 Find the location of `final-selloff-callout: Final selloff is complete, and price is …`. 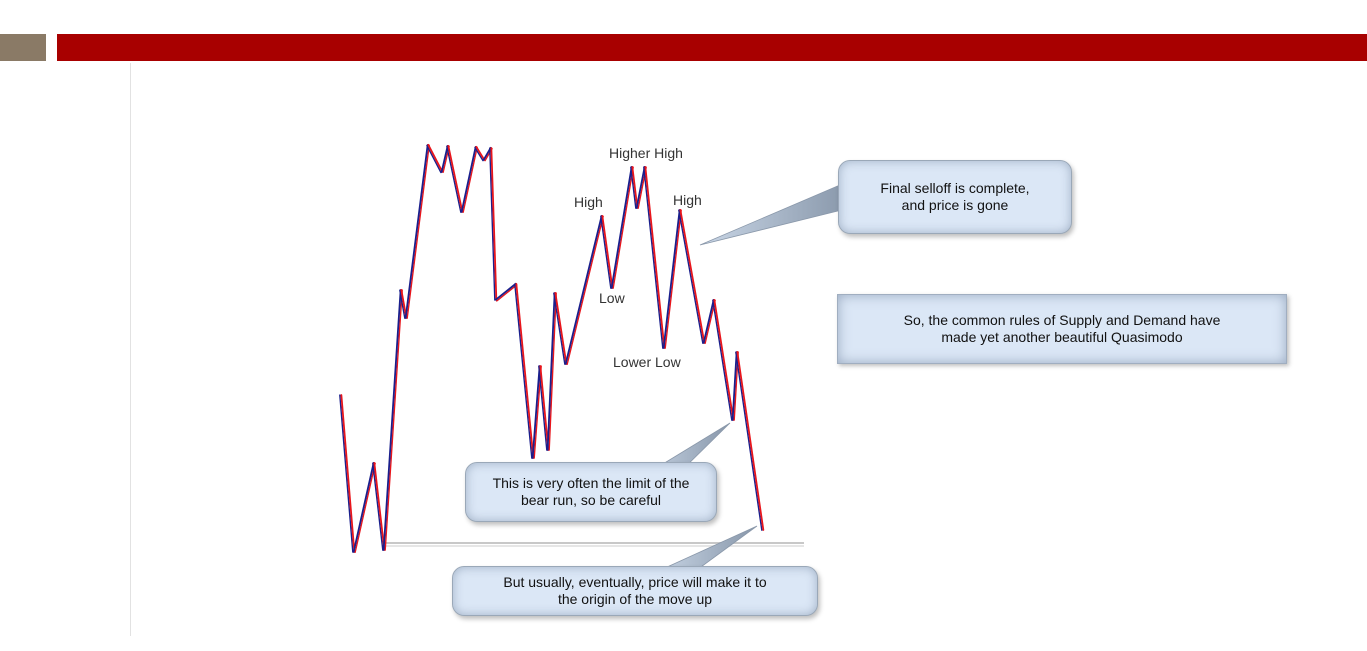

final-selloff-callout: Final selloff is complete, and price is … is located at coordinates (955, 197).